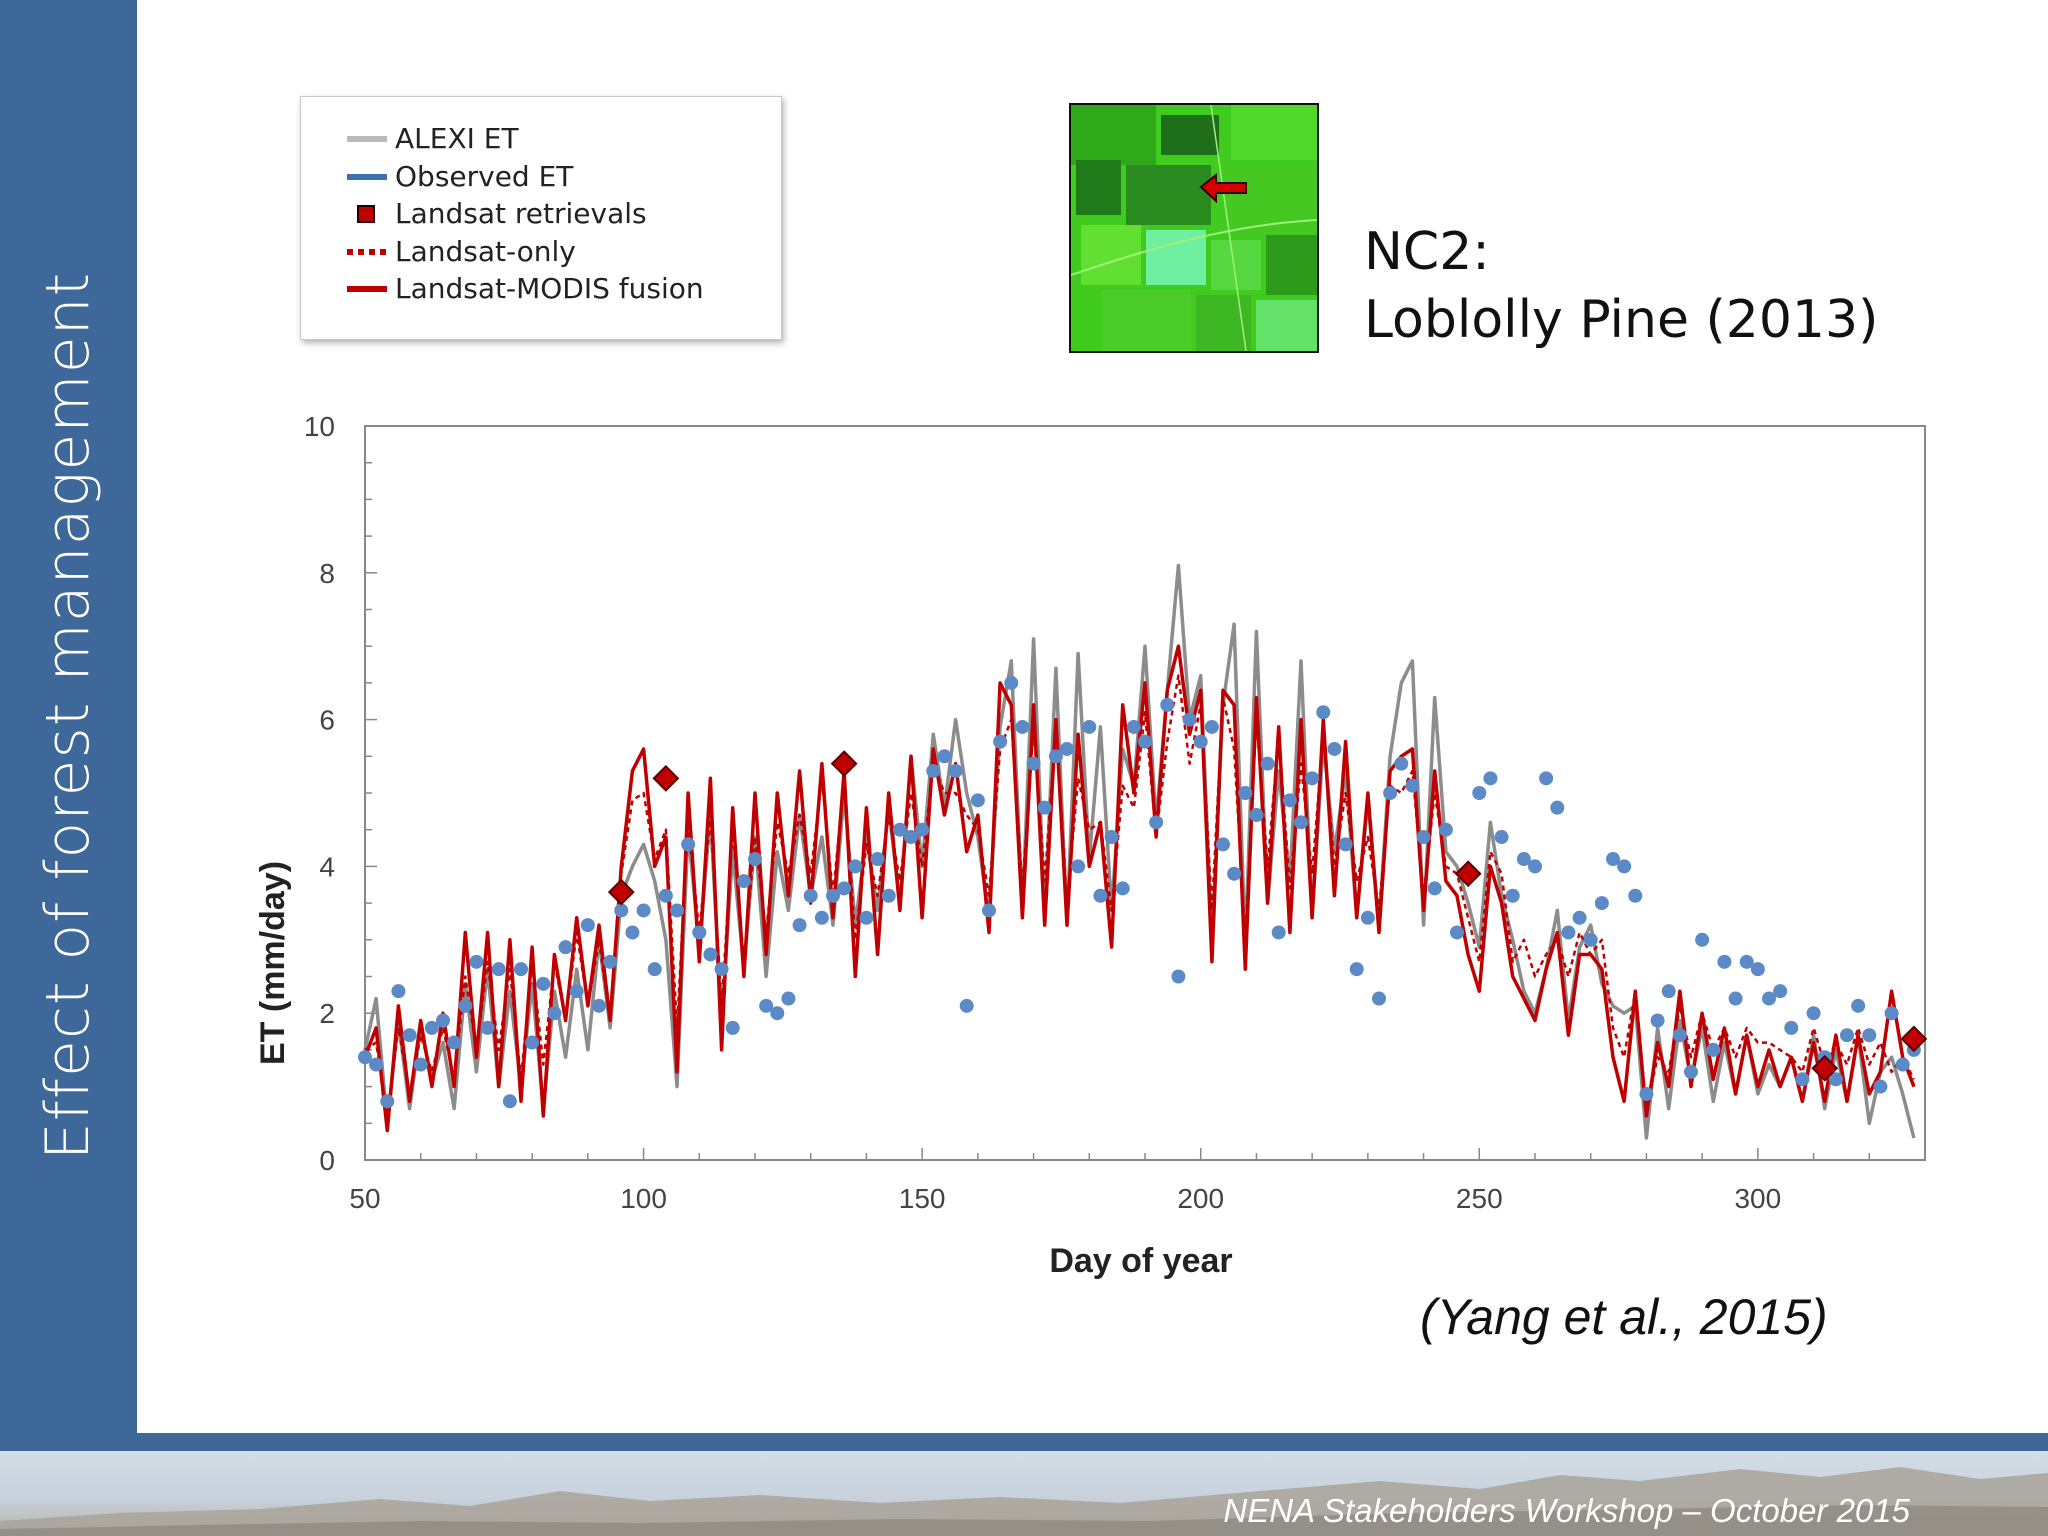  Describe the element at coordinates (1621, 320) in the screenshot. I see `site-description: Loblolly Pine (2013)` at that location.